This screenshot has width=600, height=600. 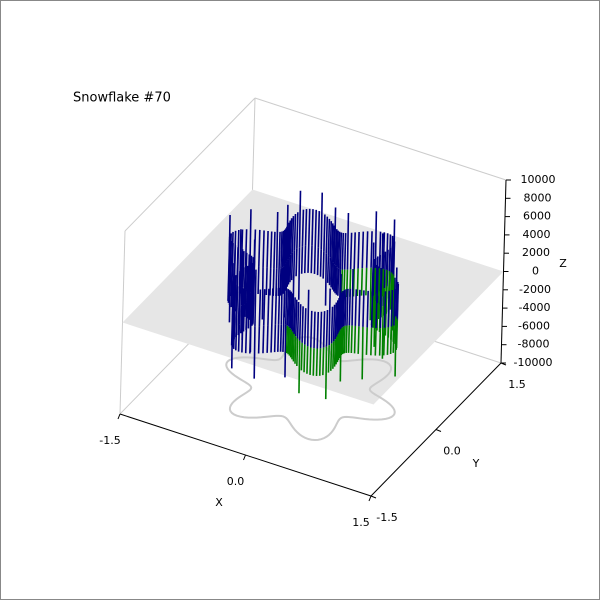 I want to click on z-tick-label: -2000, so click(x=535, y=289).